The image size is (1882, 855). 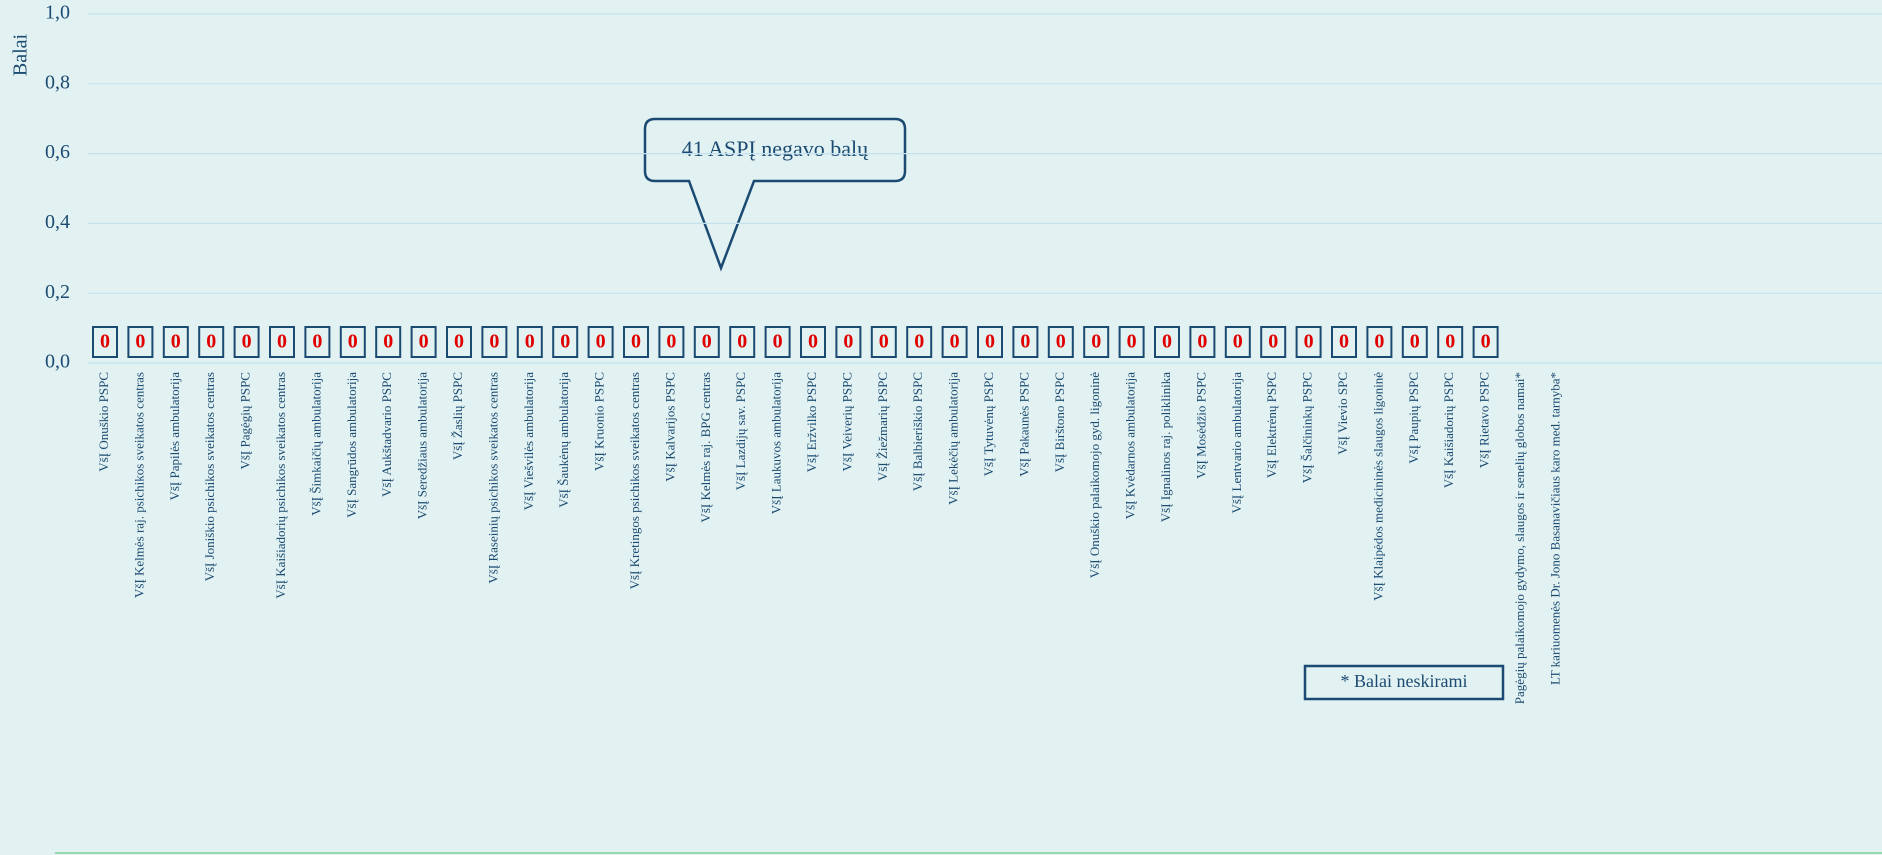 What do you see at coordinates (57, 82) in the screenshot?
I see `y-tick-label: 0,8` at bounding box center [57, 82].